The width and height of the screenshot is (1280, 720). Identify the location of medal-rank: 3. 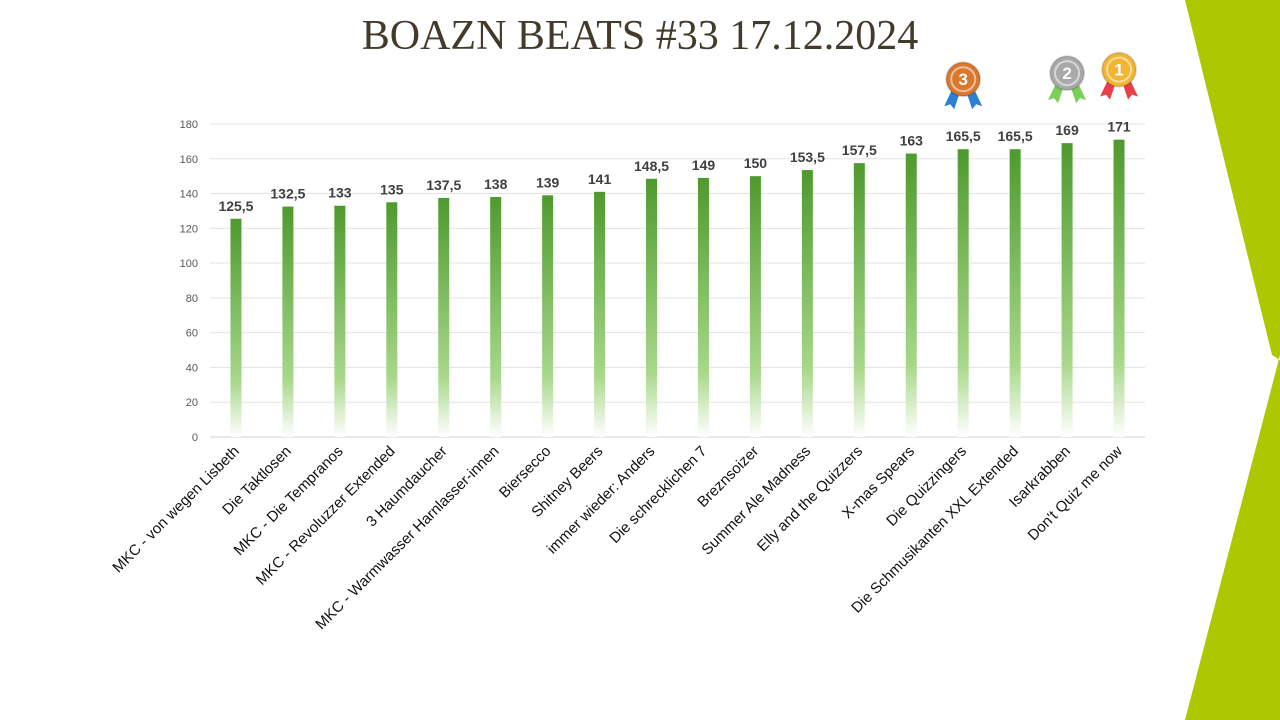
(962, 79).